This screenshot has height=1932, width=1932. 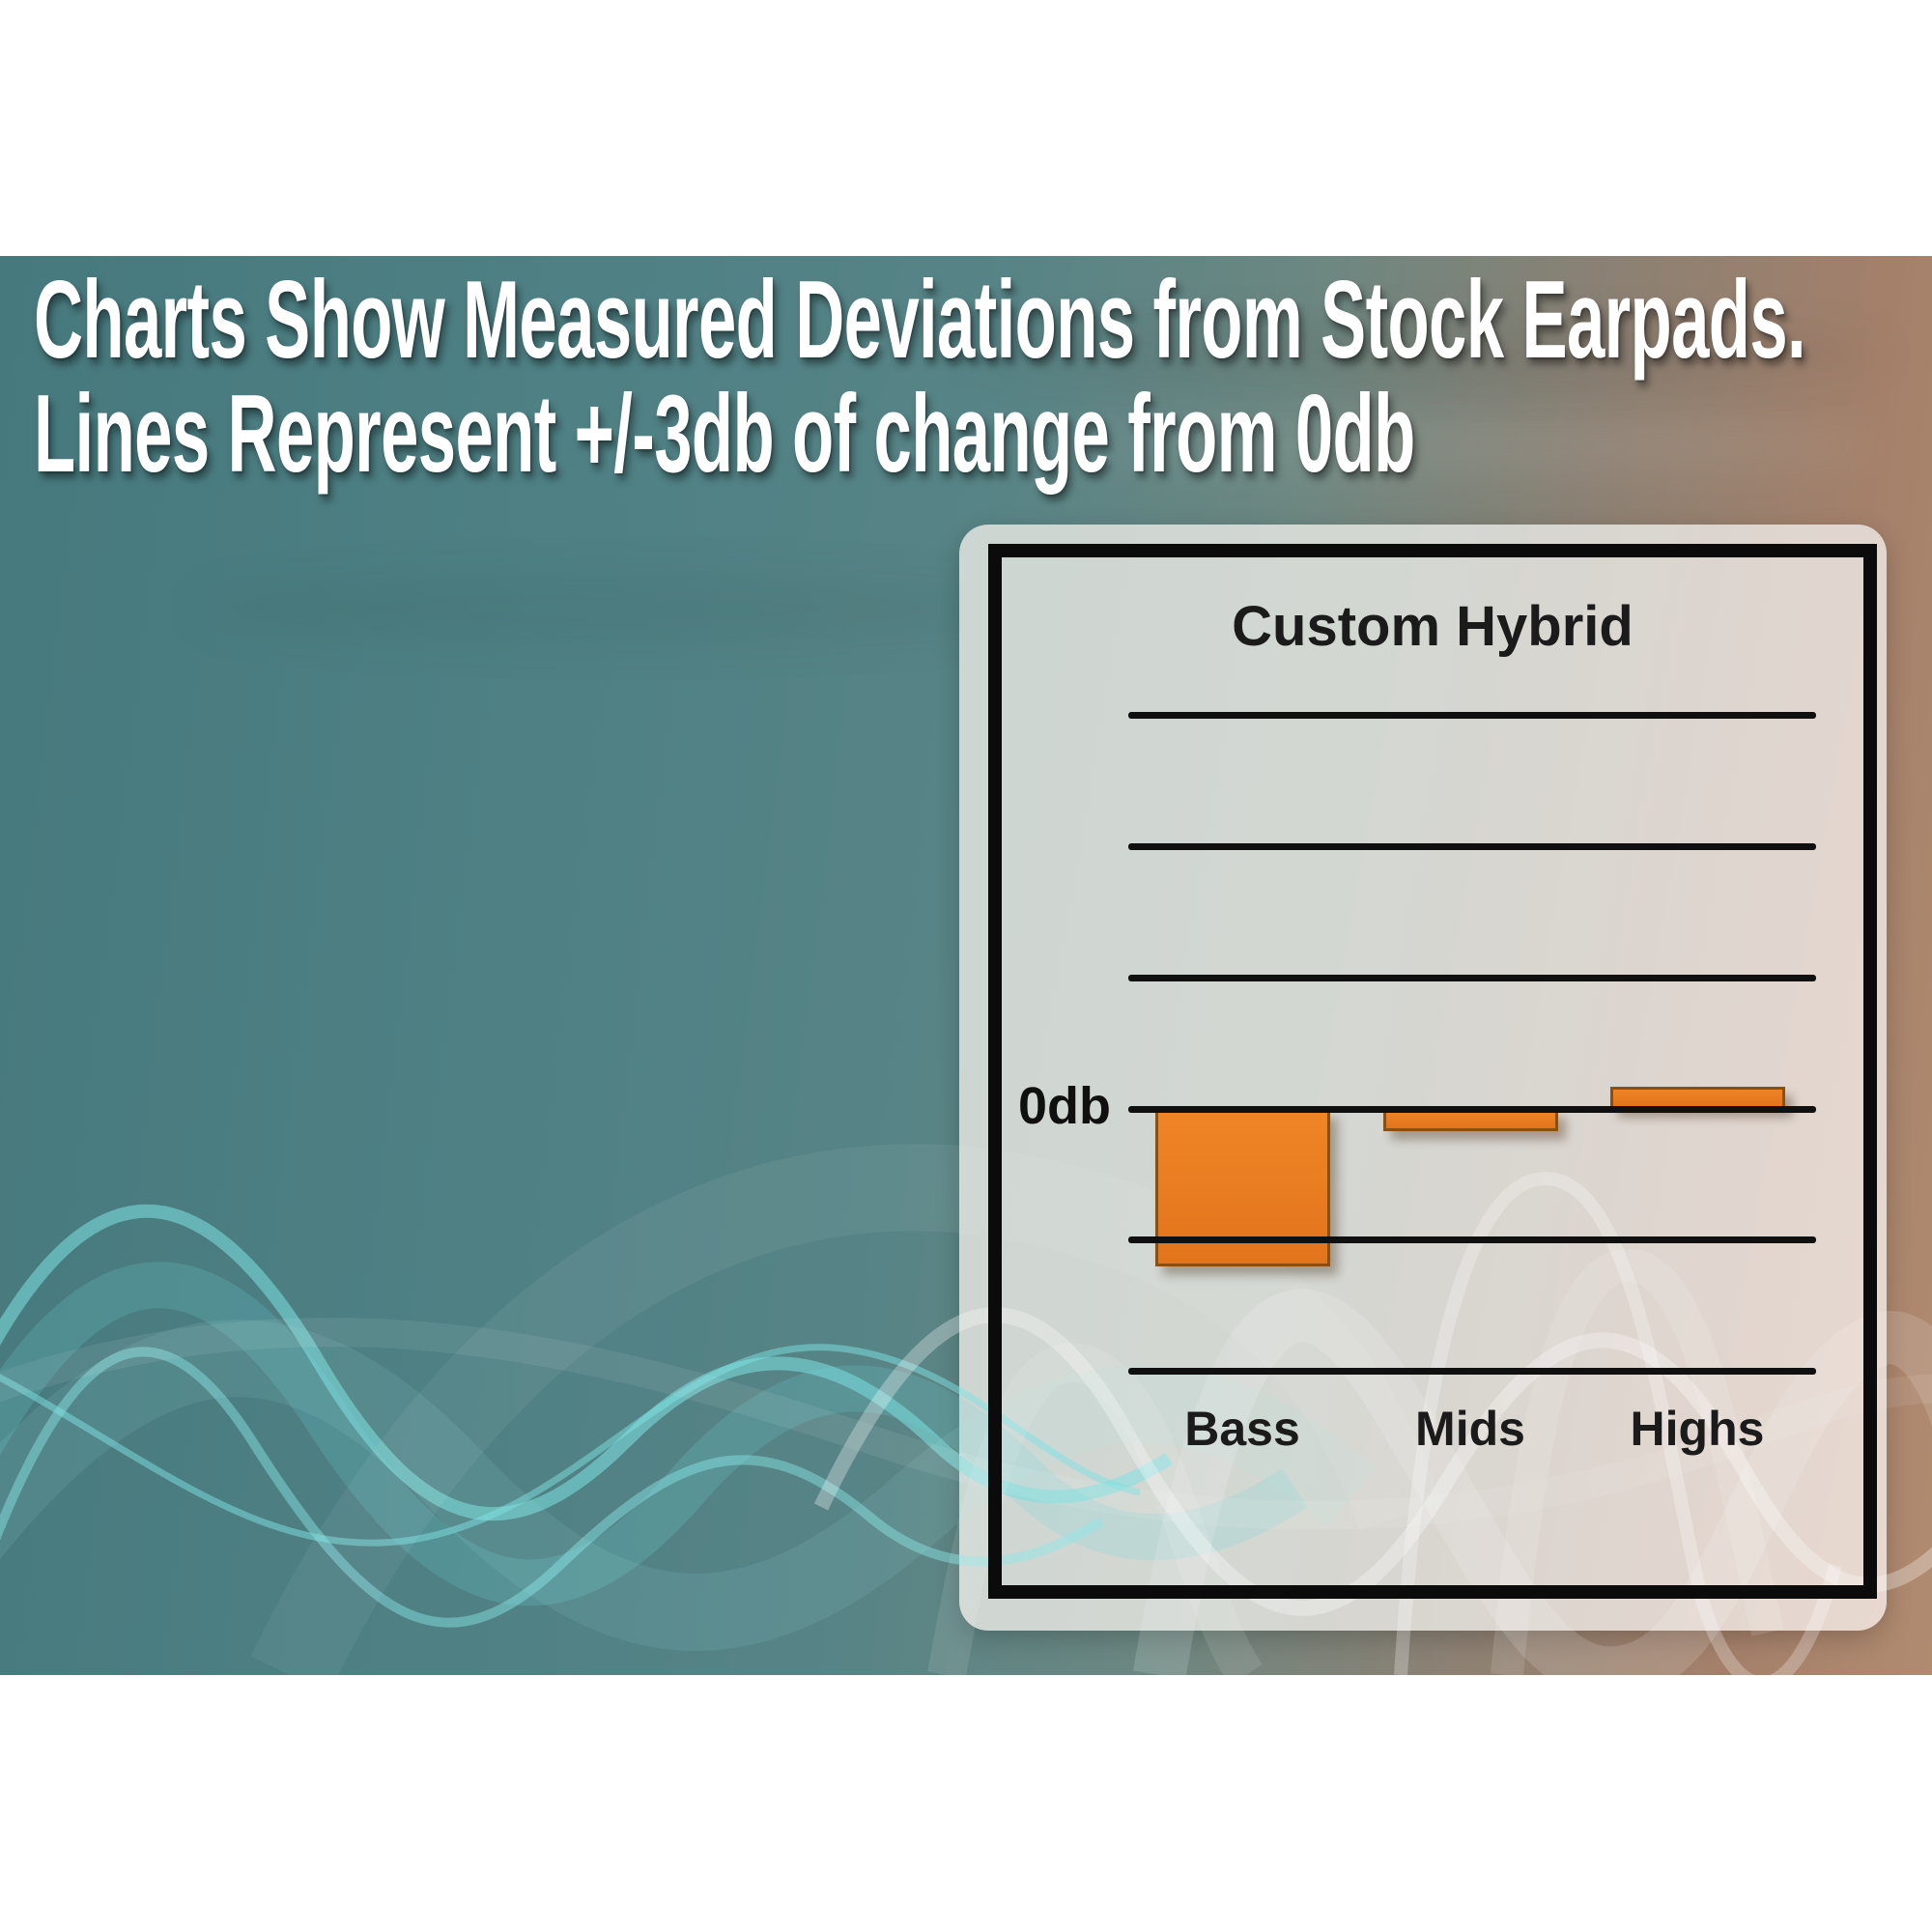 I want to click on gridline--3db, so click(x=1472, y=1239).